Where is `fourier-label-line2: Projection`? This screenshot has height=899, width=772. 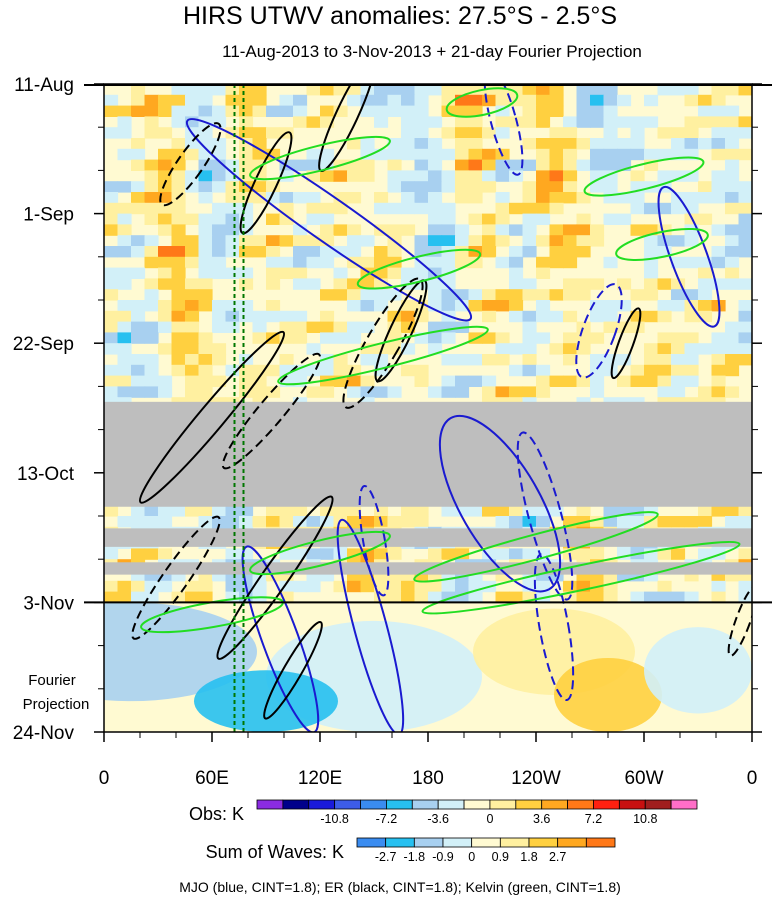
fourier-label-line2: Projection is located at coordinates (56, 704).